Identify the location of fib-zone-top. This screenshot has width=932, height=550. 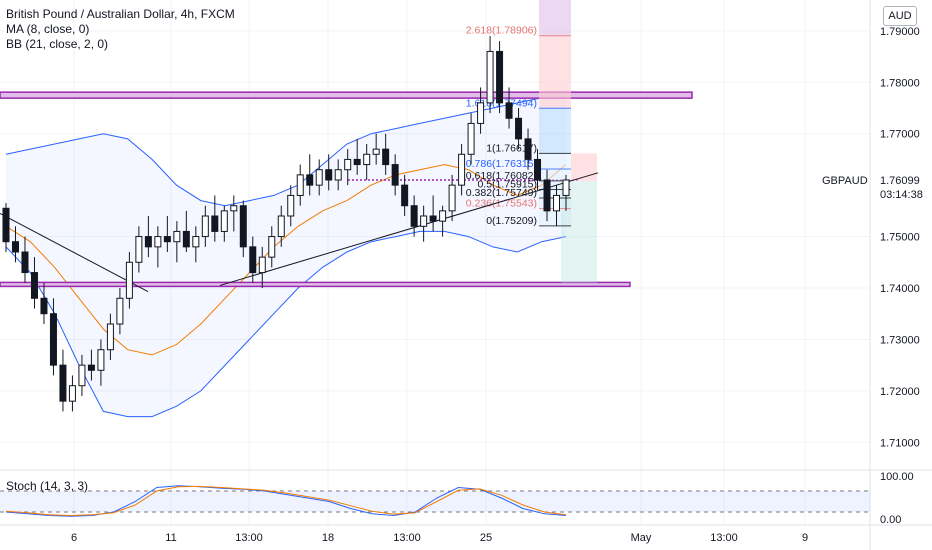
(555, 18).